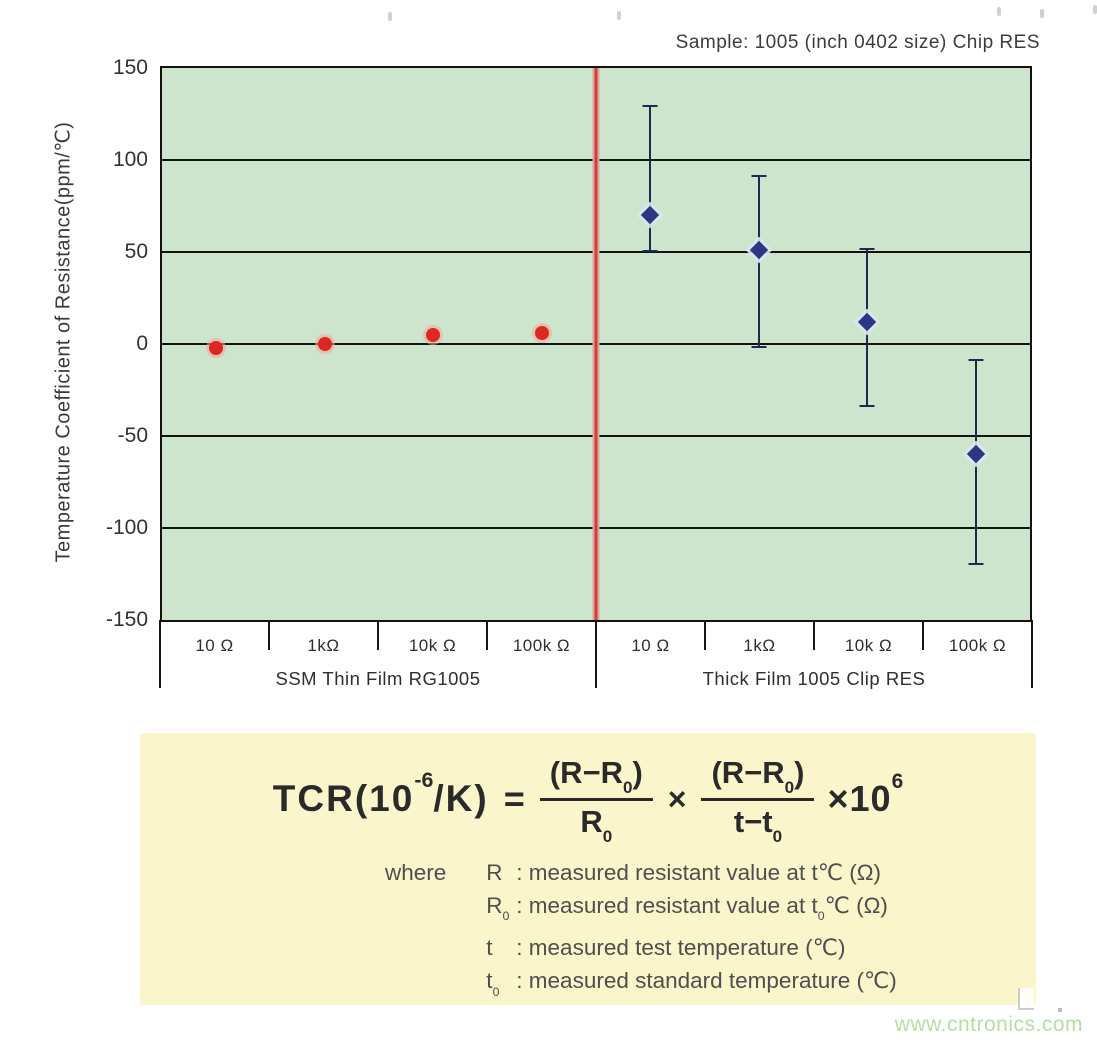 This screenshot has width=1097, height=1049. I want to click on sample-label: Sample: 1005 (inch 0402 size) Chip RES, so click(857, 42).